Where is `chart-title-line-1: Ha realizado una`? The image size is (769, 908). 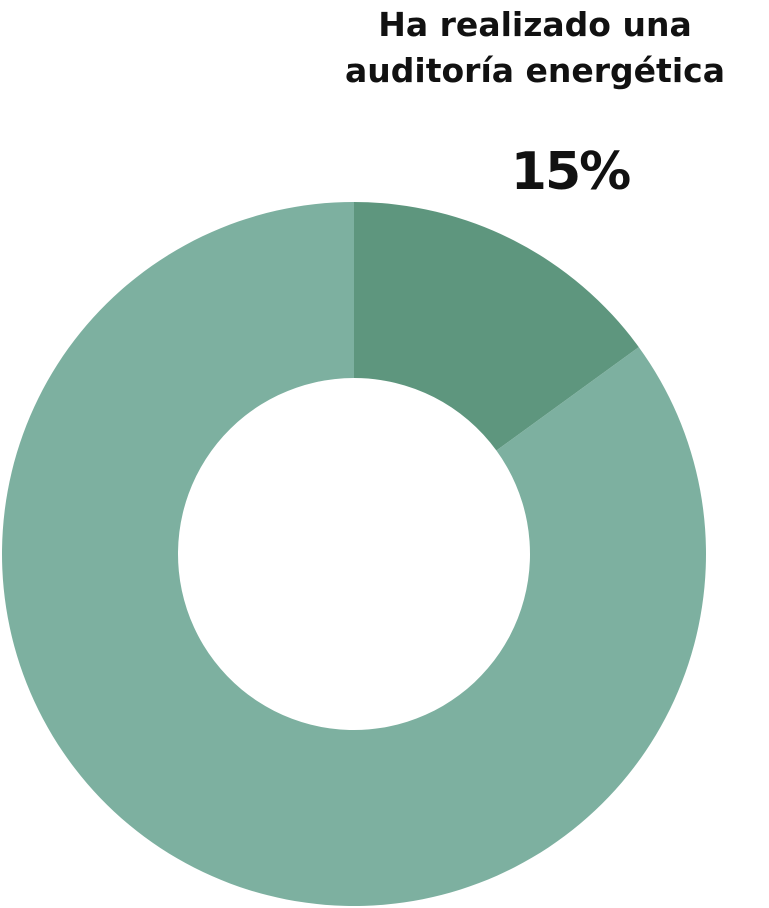 chart-title-line-1: Ha realizado una is located at coordinates (535, 24).